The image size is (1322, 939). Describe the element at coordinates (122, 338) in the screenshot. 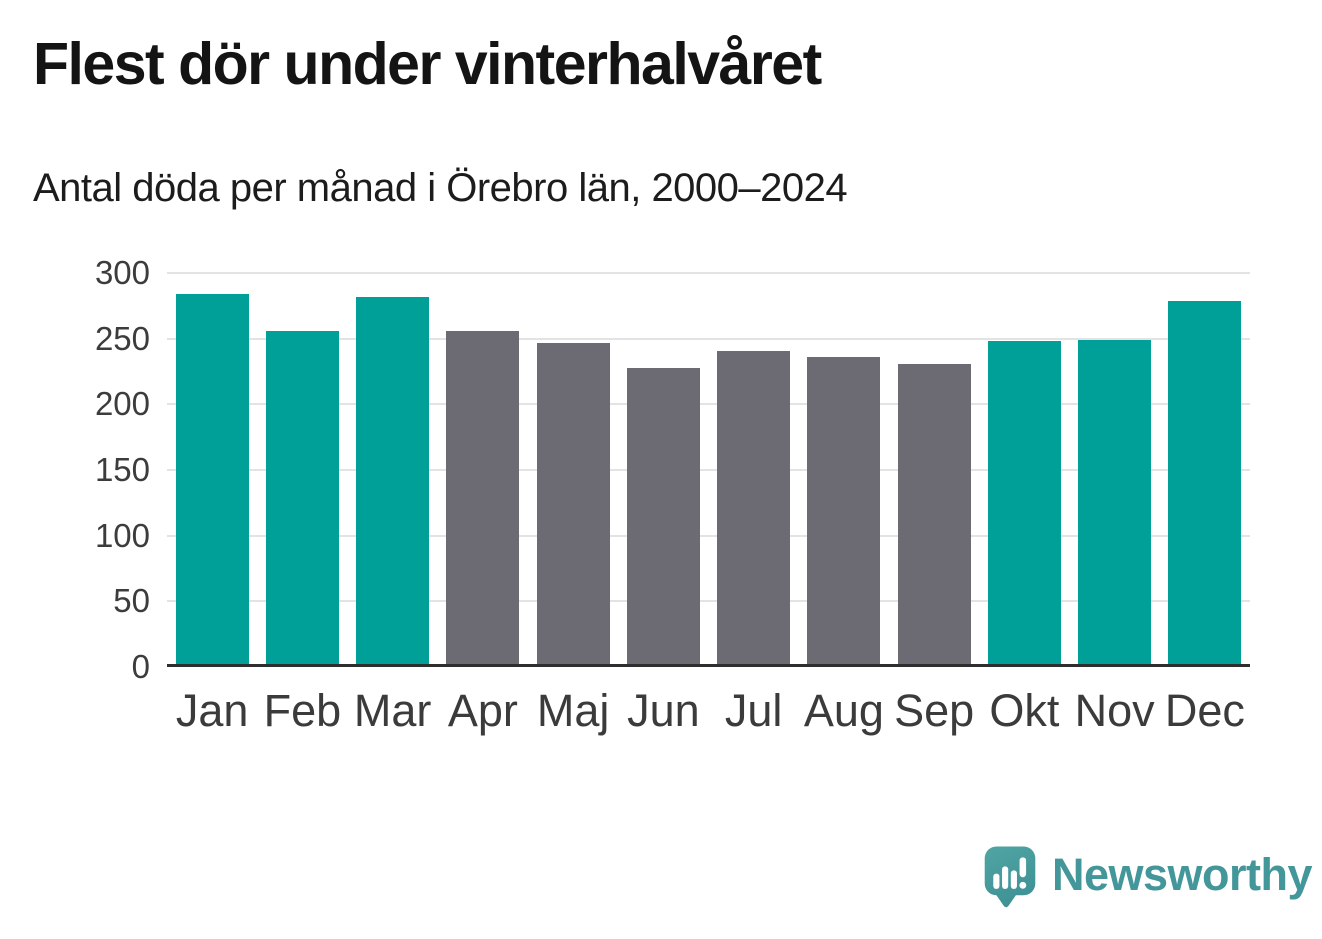

I see `y-axis-label-250: 250` at that location.